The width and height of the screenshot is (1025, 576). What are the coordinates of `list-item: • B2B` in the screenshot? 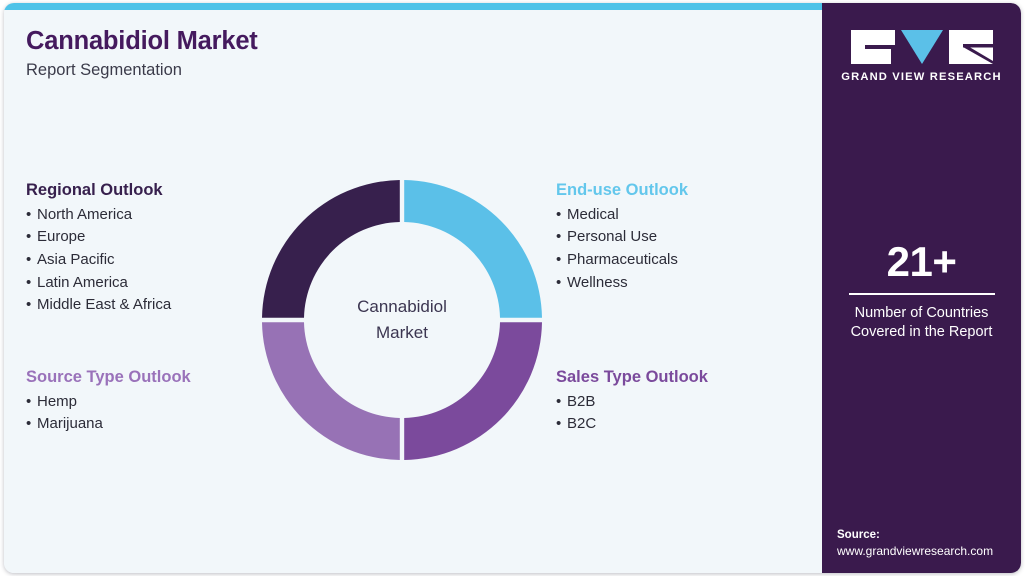 It's located at (632, 402).